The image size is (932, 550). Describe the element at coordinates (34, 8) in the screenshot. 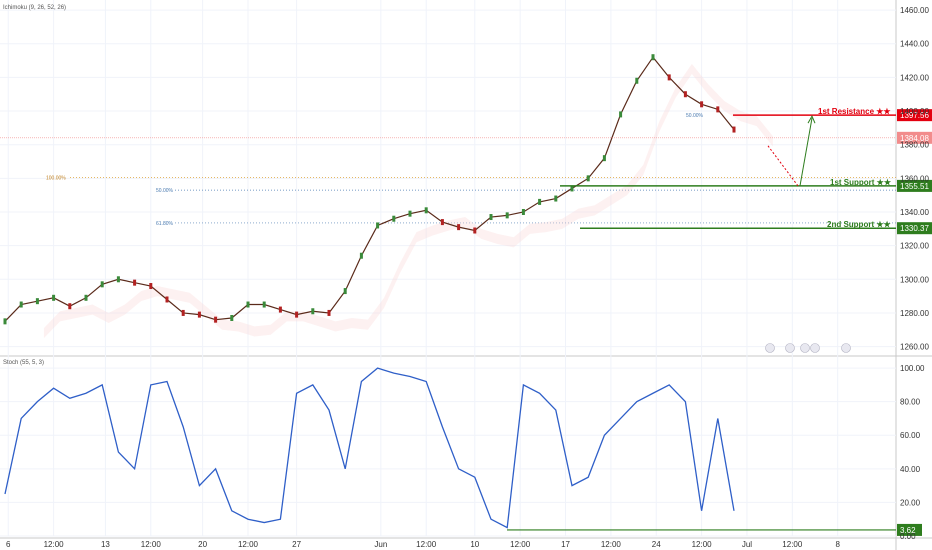

I see `indicator-label-ichimoku: Ichimoku (9, 26, 52, 26)` at that location.